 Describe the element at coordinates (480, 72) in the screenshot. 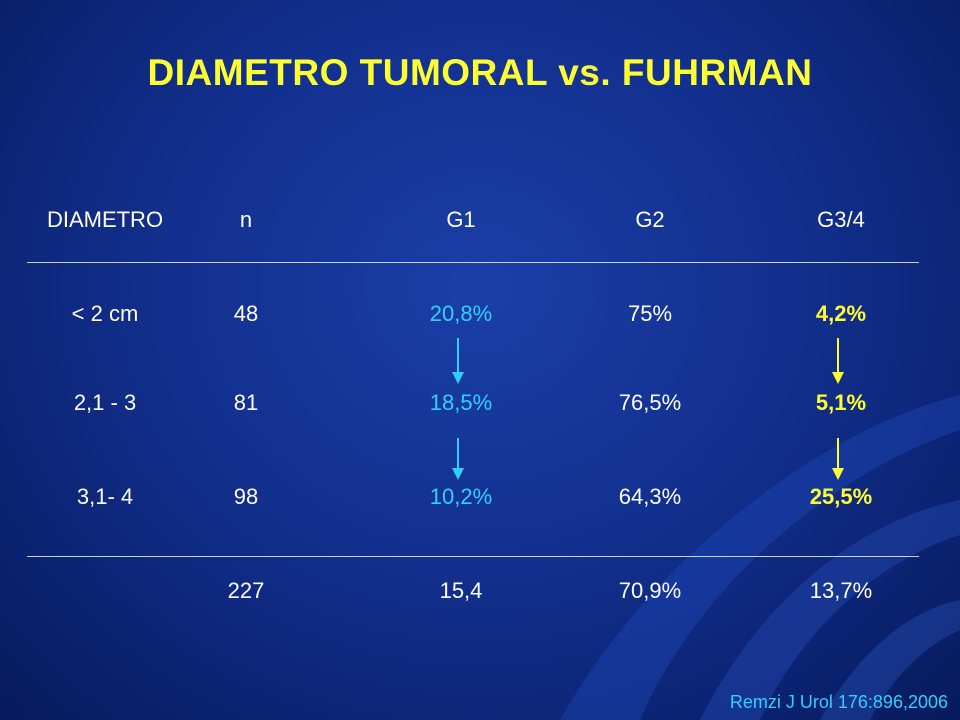

I see `slide-title: DIAMETRO TUMORAL vs. FUHRMAN` at that location.